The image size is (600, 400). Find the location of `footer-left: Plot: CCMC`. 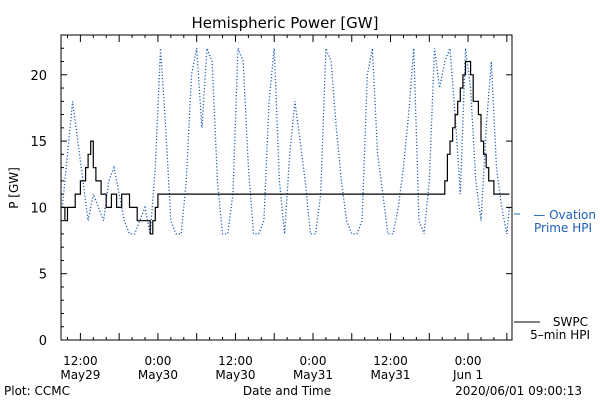

footer-left: Plot: CCMC is located at coordinates (37, 391).